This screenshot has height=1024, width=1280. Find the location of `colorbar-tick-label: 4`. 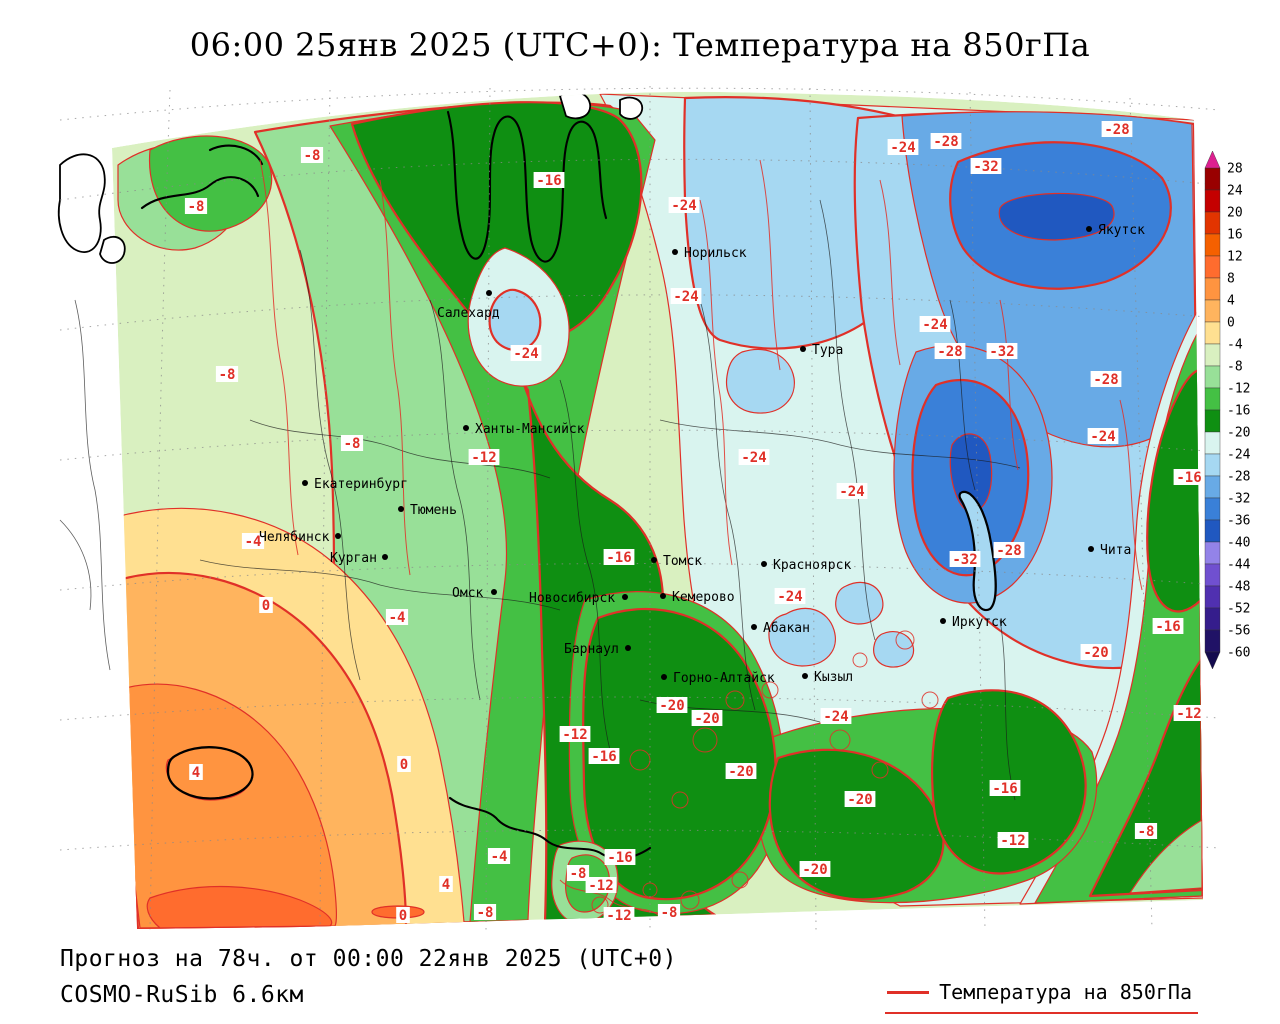

colorbar-tick-label: 4 is located at coordinates (1231, 301).